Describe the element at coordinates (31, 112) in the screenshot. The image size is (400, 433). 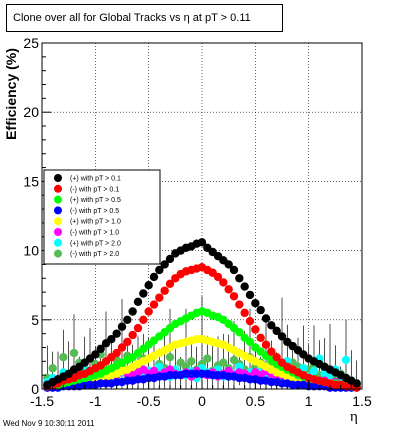
I see `y-tick-label: 20` at that location.